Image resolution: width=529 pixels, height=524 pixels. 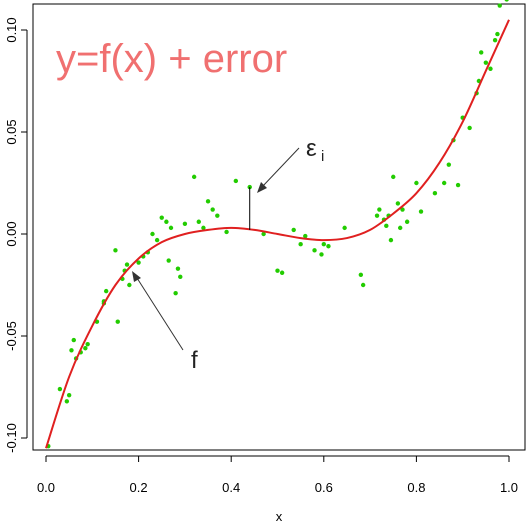 What do you see at coordinates (231, 487) in the screenshot?
I see `x-tick-label: 0.4` at bounding box center [231, 487].